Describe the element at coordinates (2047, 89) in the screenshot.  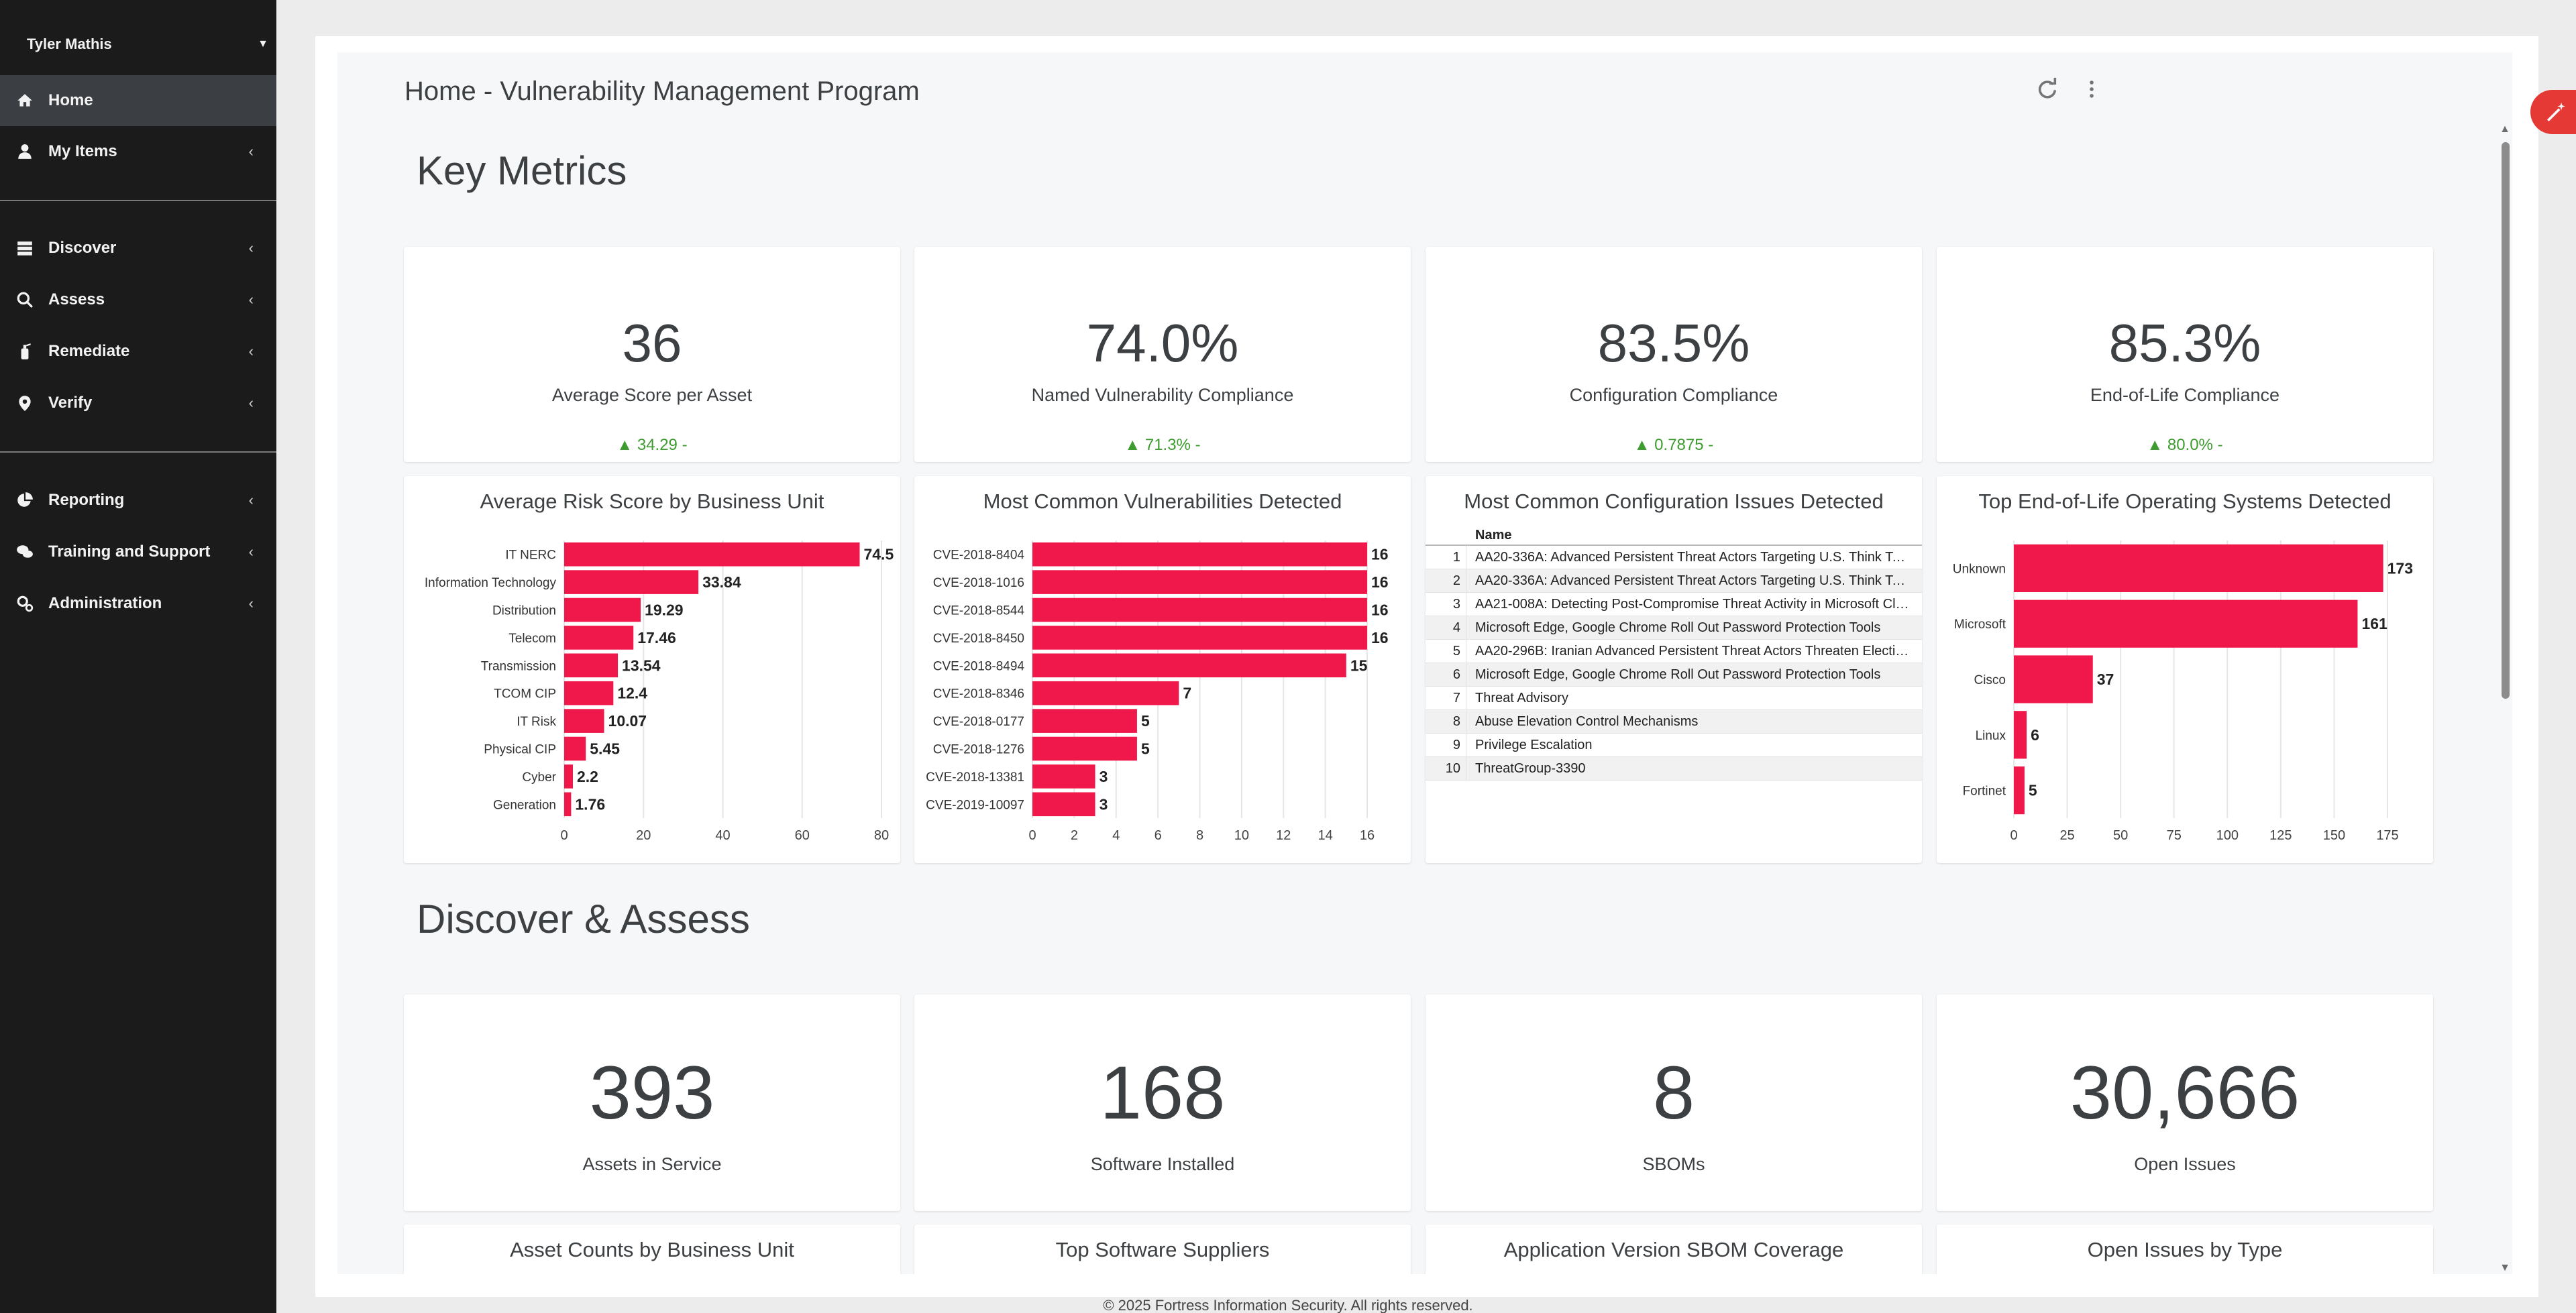
I see `refresh-icon` at that location.